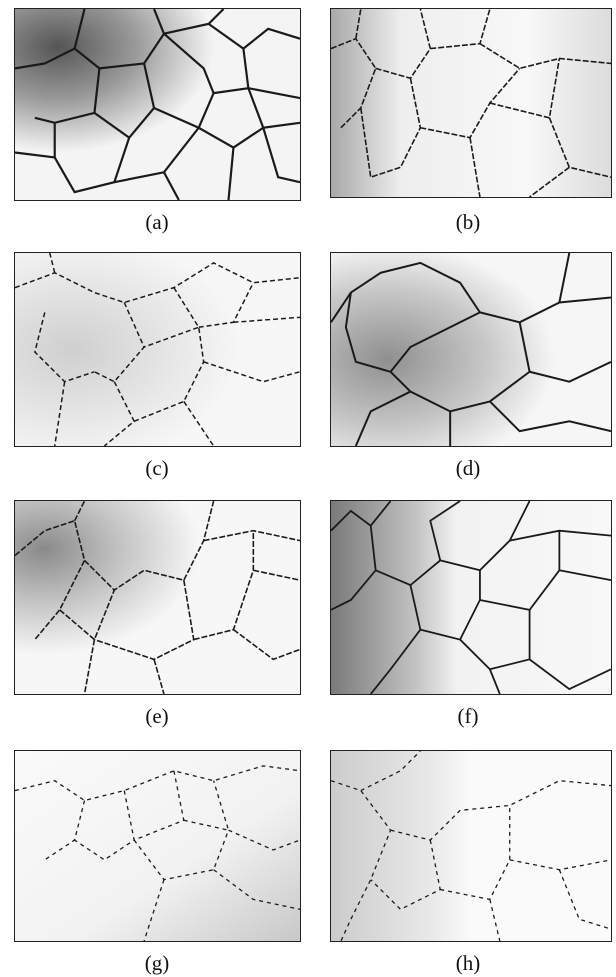 The width and height of the screenshot is (616, 977). Describe the element at coordinates (468, 963) in the screenshot. I see `panel-h-label: (h)` at that location.